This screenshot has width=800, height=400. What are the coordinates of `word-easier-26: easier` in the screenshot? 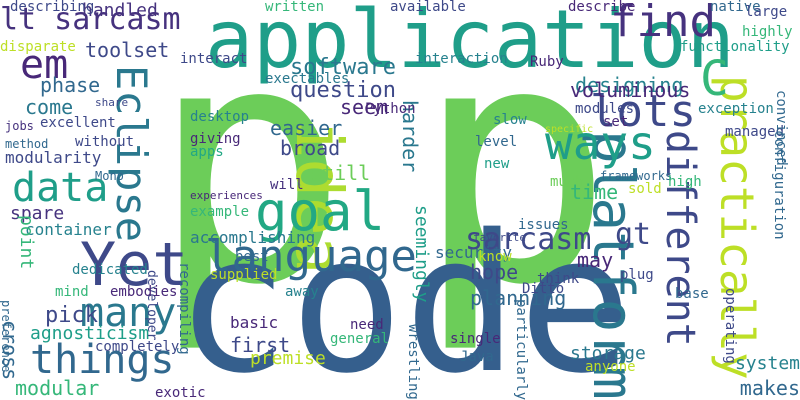 It's located at (306, 128).